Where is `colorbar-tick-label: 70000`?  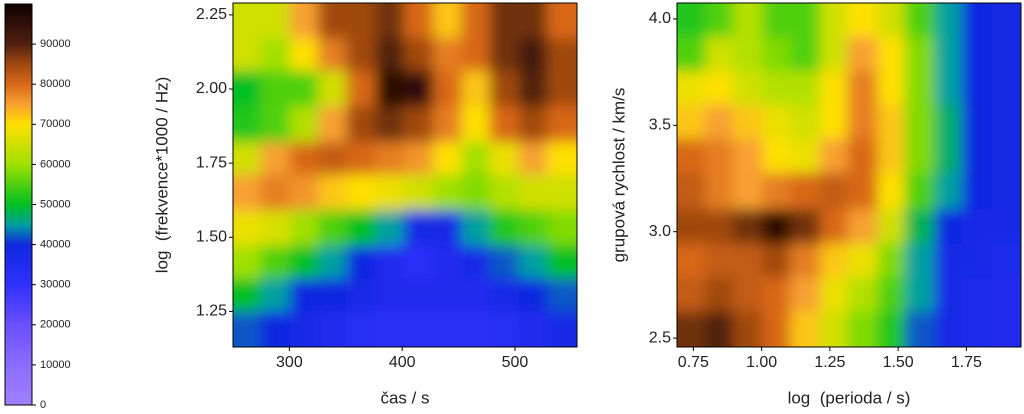
colorbar-tick-label: 70000 is located at coordinates (55, 124).